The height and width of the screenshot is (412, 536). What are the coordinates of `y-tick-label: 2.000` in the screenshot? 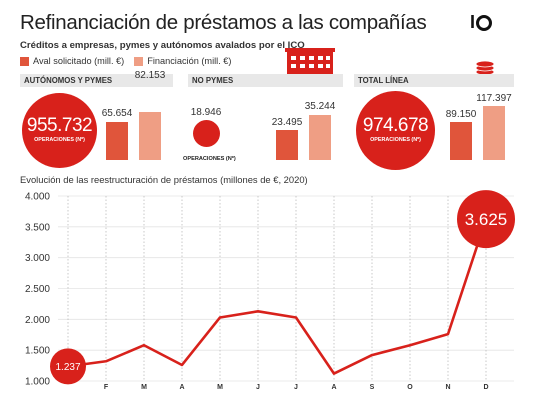 It's located at (37, 320).